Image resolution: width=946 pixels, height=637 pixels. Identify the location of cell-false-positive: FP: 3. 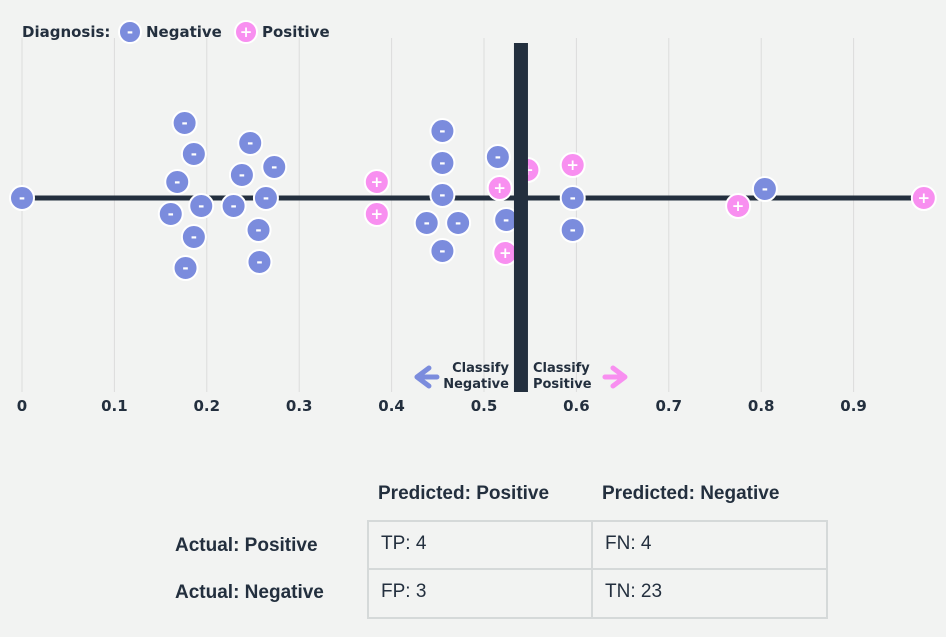
(480, 593).